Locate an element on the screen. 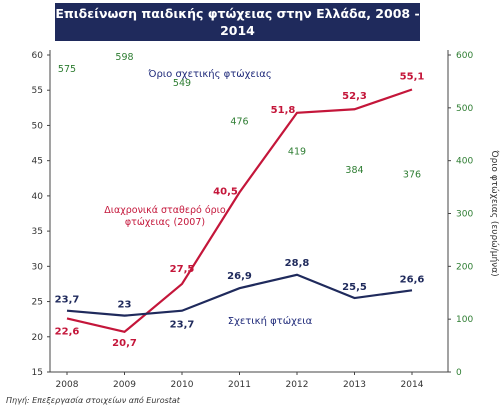 This screenshot has height=411, width=500. data-label-relative: 26,9 is located at coordinates (239, 276).